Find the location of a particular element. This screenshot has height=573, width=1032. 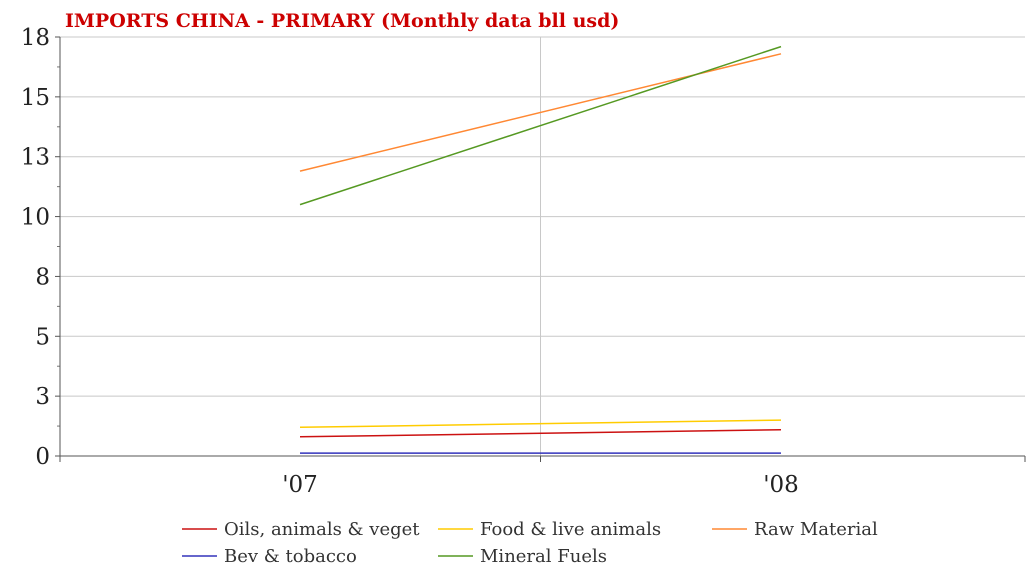

legend-item: Food & live animals is located at coordinates (549, 529).